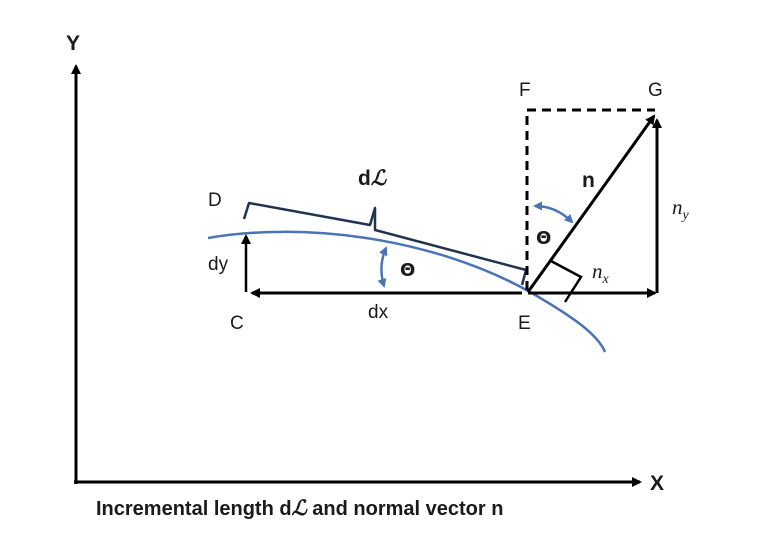 The width and height of the screenshot is (758, 550). What do you see at coordinates (215, 200) in the screenshot?
I see `point-label-d: D` at bounding box center [215, 200].